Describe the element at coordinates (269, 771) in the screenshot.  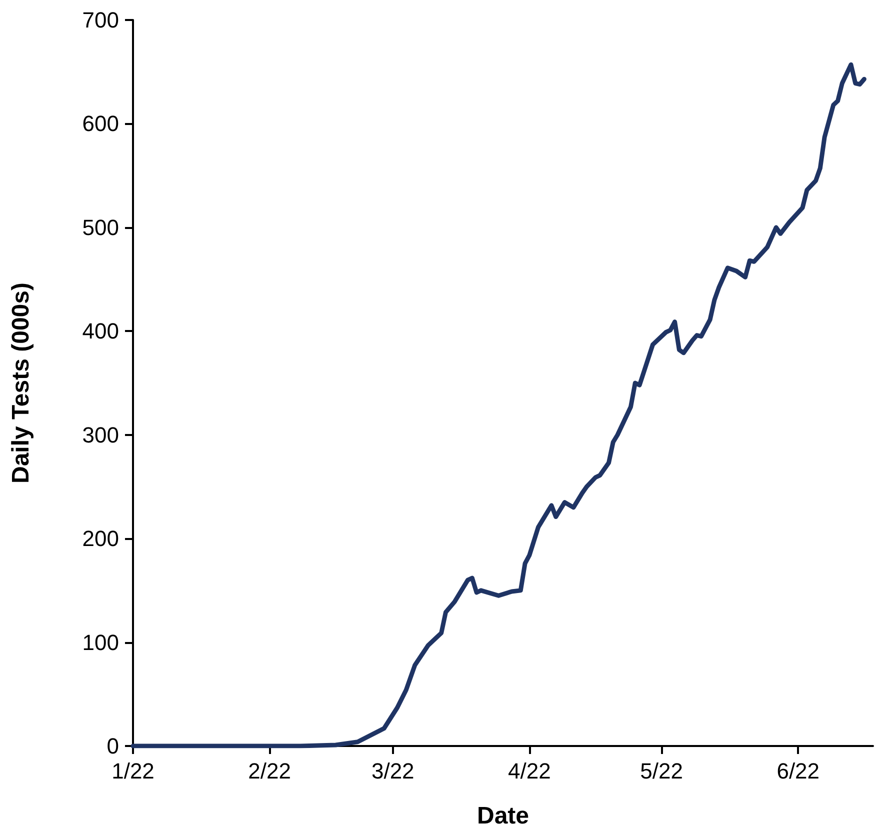
I see `x-tick-label: 2/22` at that location.